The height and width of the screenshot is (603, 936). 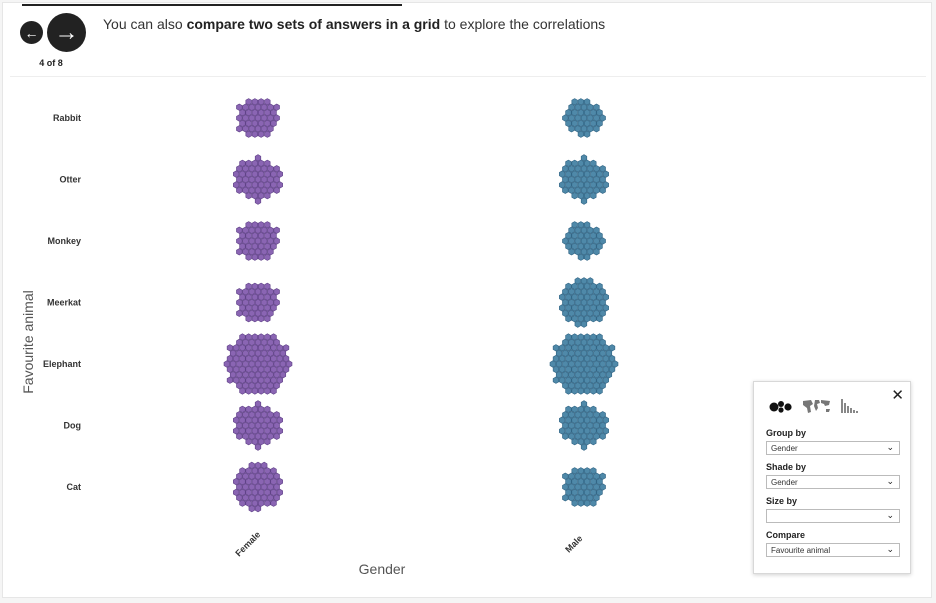 What do you see at coordinates (31, 32) in the screenshot?
I see `previous-button: ←` at bounding box center [31, 32].